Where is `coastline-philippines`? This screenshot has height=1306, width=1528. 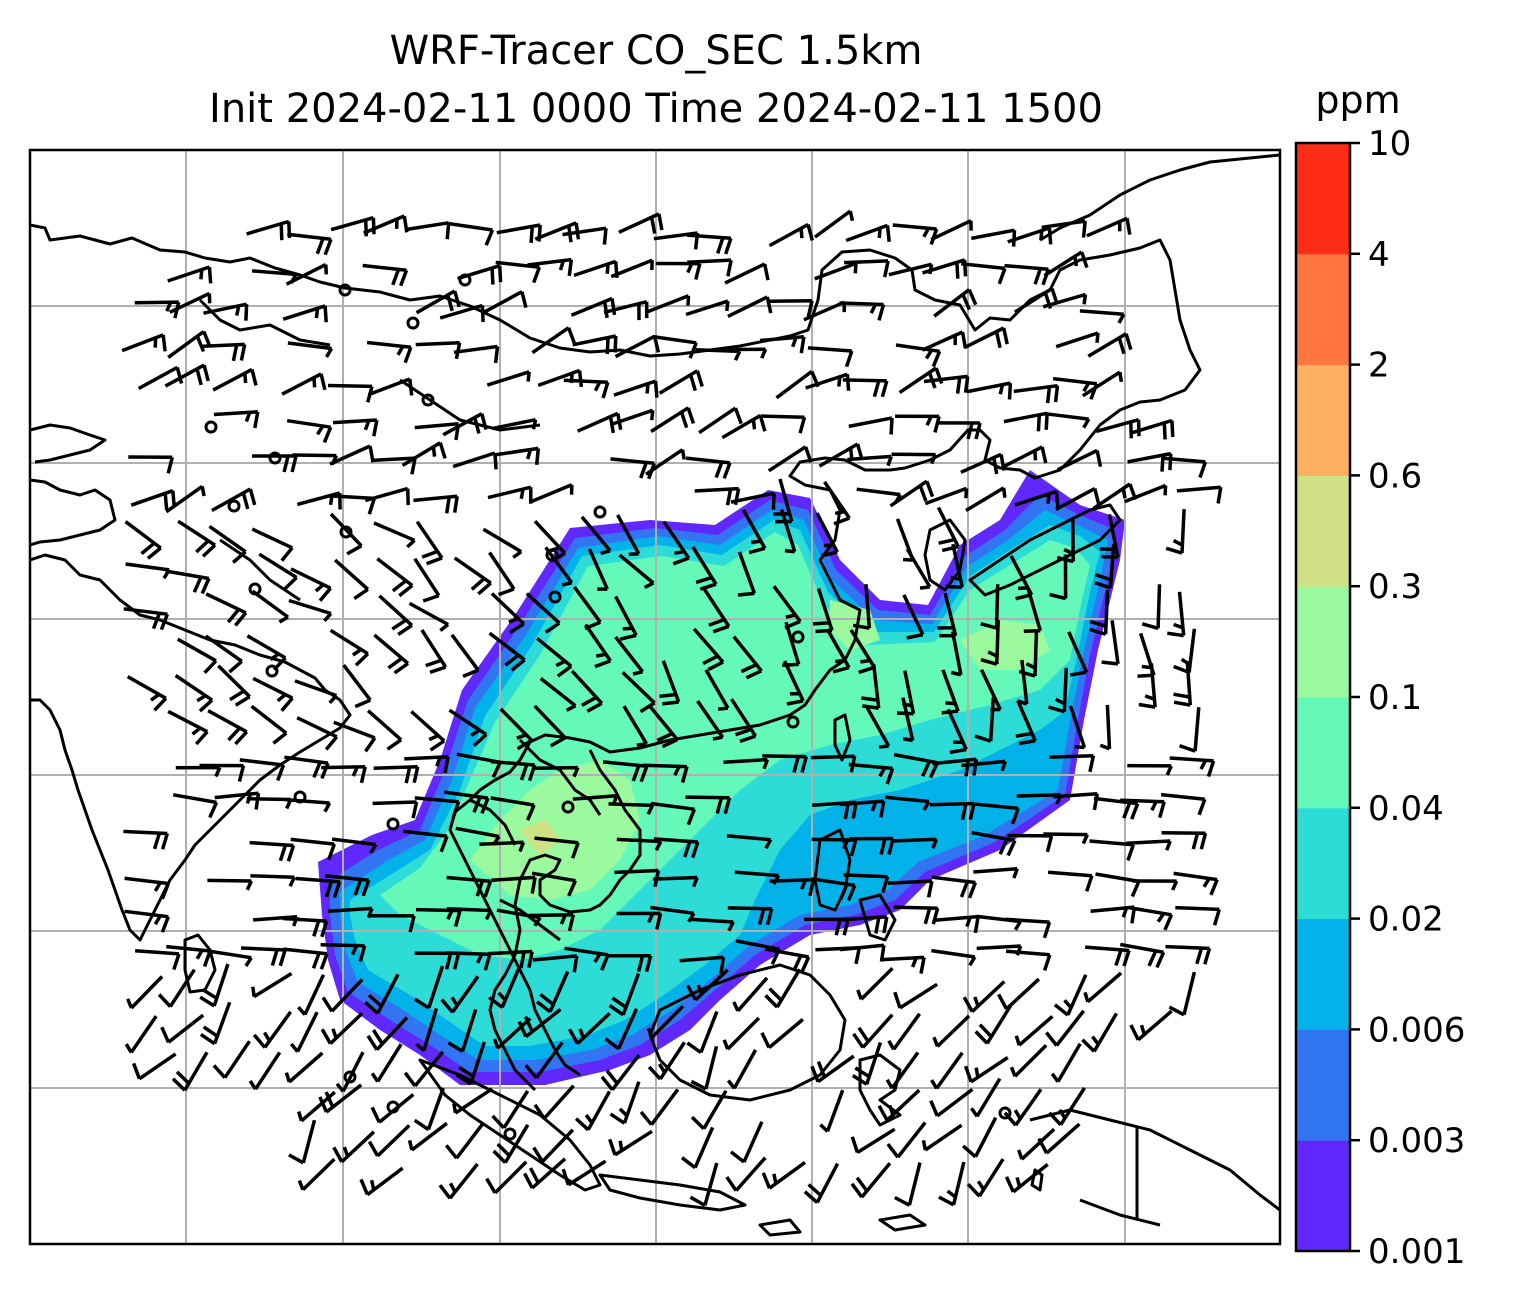 coastline-philippines is located at coordinates (855, 885).